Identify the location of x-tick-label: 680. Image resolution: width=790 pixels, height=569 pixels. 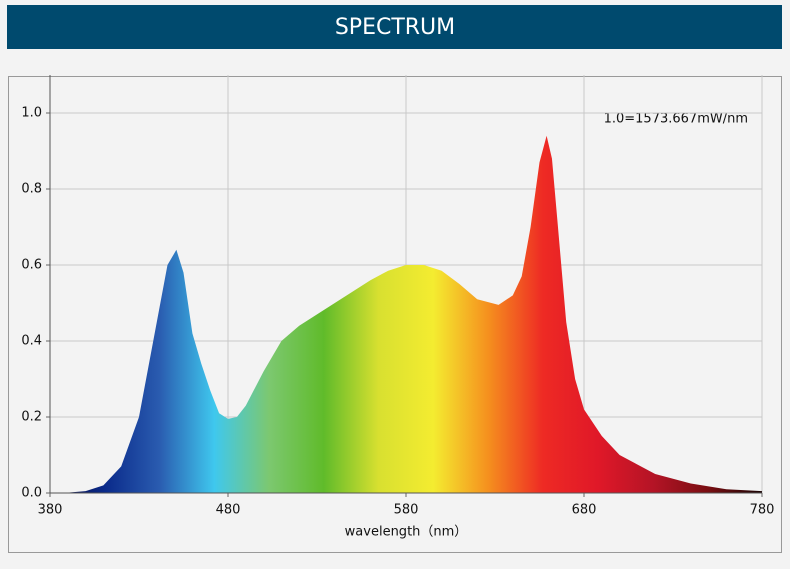
(584, 510).